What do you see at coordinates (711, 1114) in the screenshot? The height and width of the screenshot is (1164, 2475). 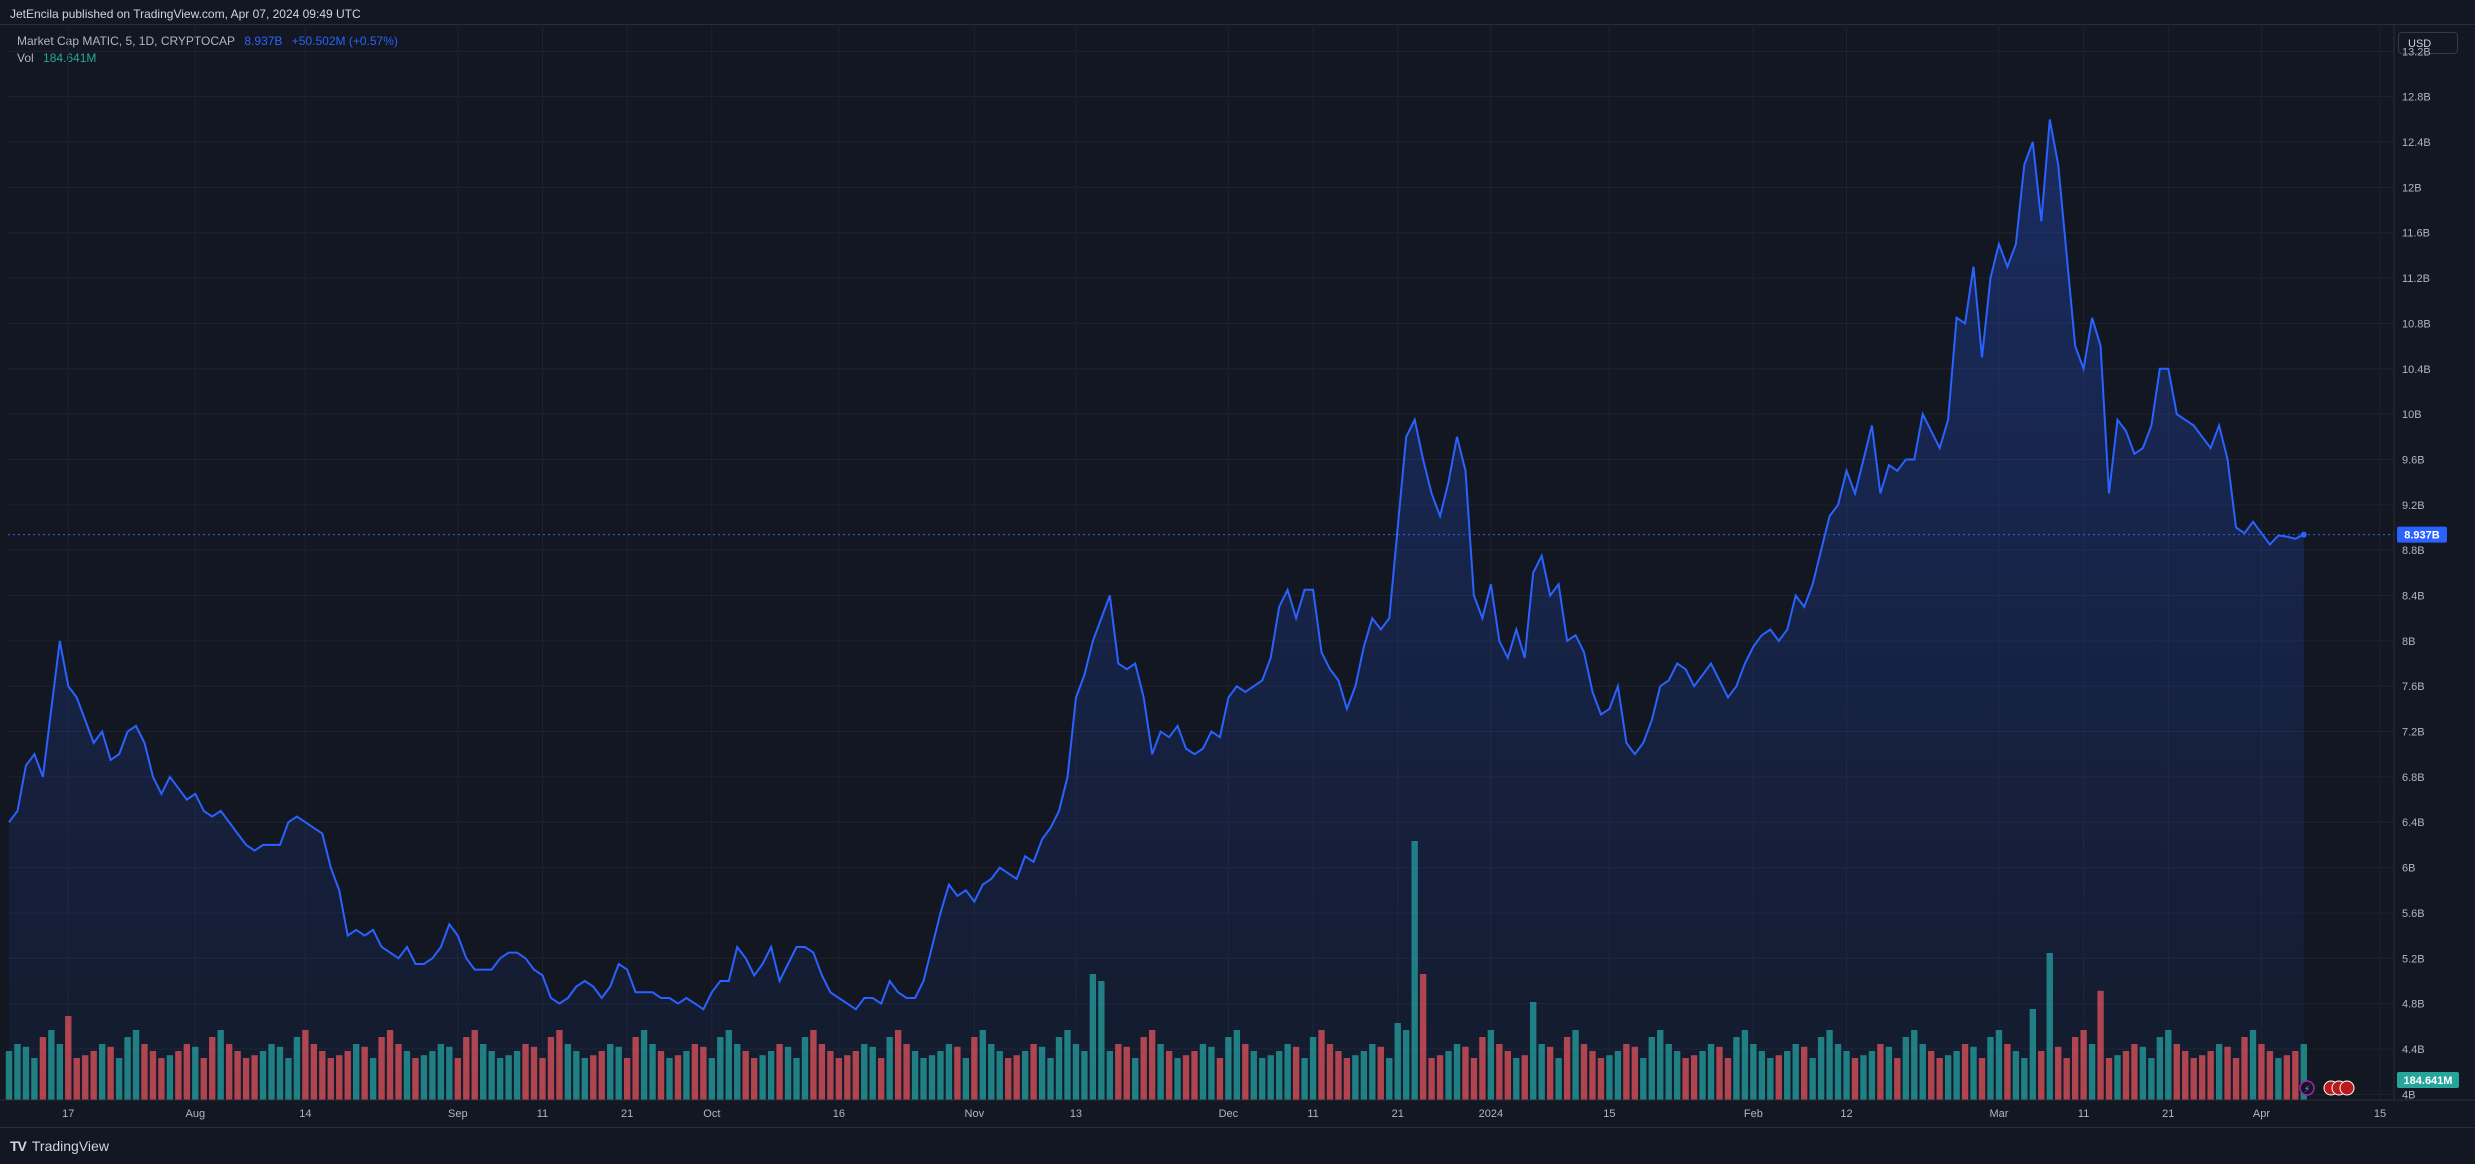 I see `time-tick-label: Oct` at bounding box center [711, 1114].